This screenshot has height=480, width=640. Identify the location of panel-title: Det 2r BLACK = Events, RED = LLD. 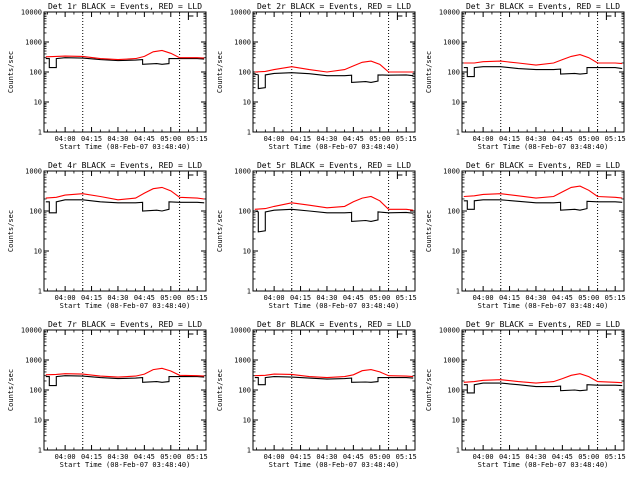
(334, 6).